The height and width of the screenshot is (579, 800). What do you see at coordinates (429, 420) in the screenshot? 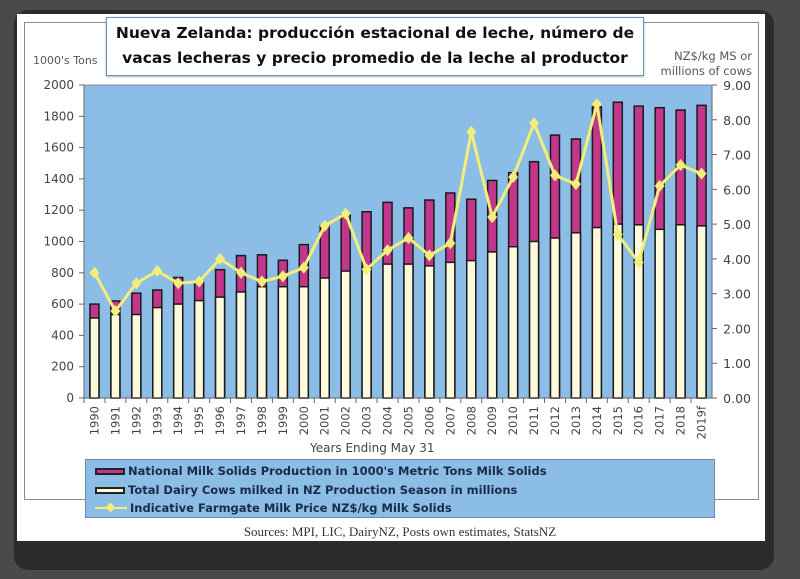
I see `x-axis-tick-label: 2006` at bounding box center [429, 420].